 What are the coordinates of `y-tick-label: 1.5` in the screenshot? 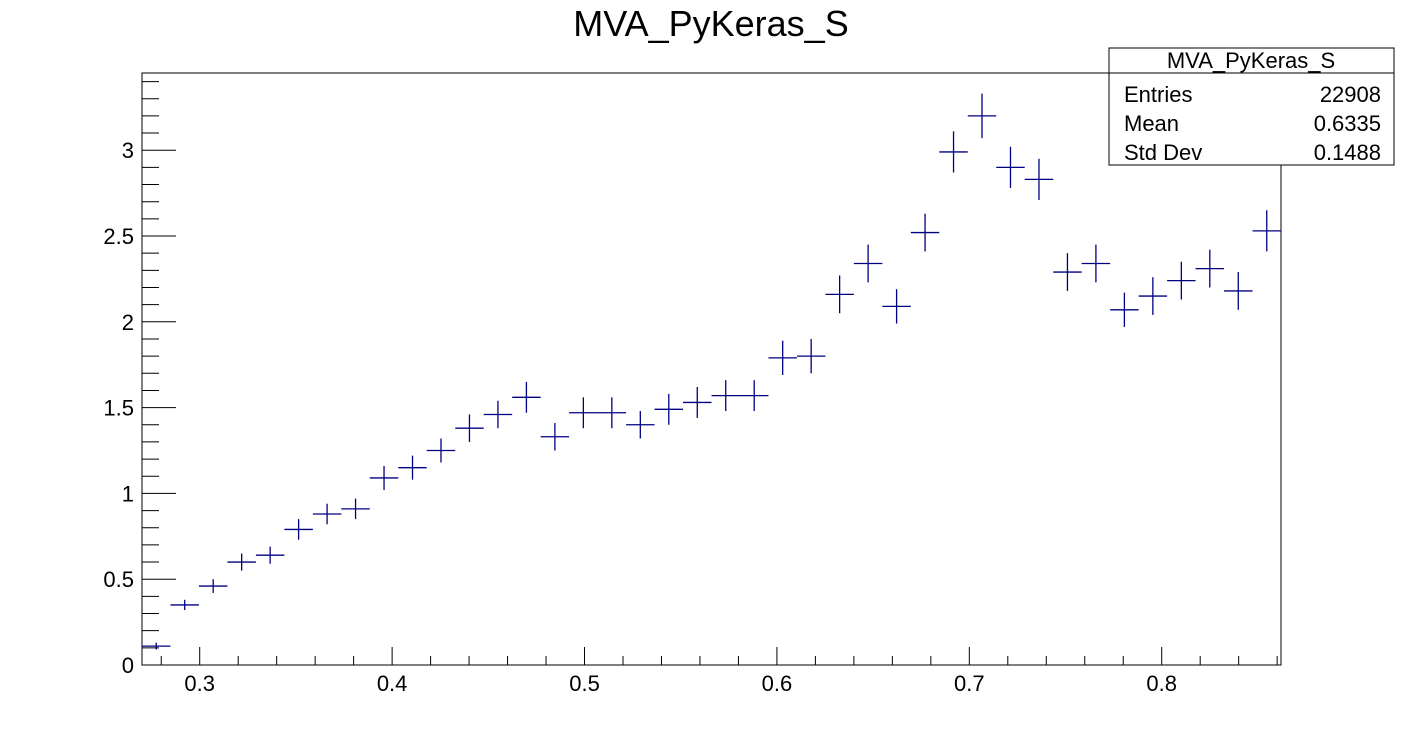 It's located at (118, 408).